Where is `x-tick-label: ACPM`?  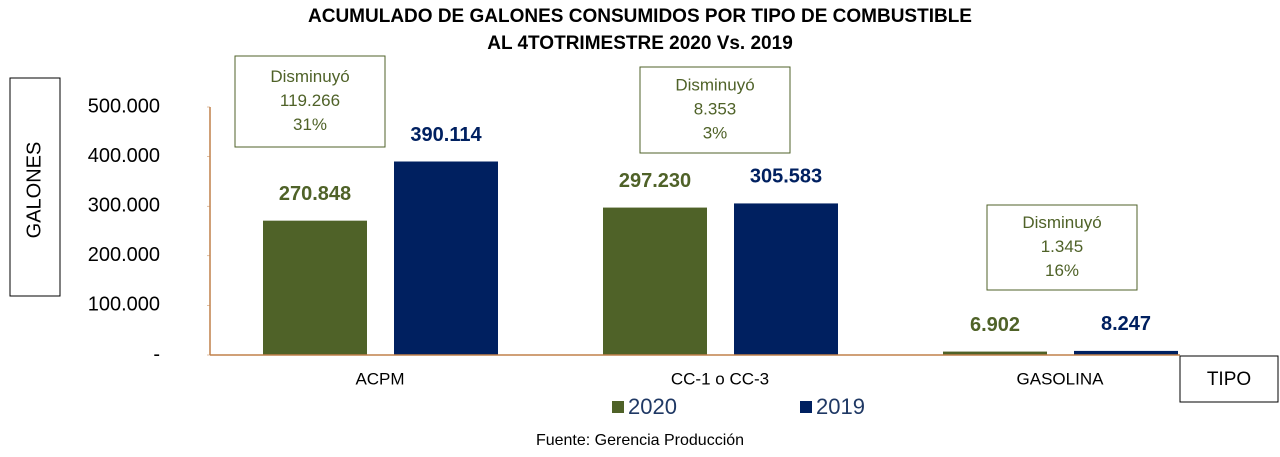
x-tick-label: ACPM is located at coordinates (379, 378).